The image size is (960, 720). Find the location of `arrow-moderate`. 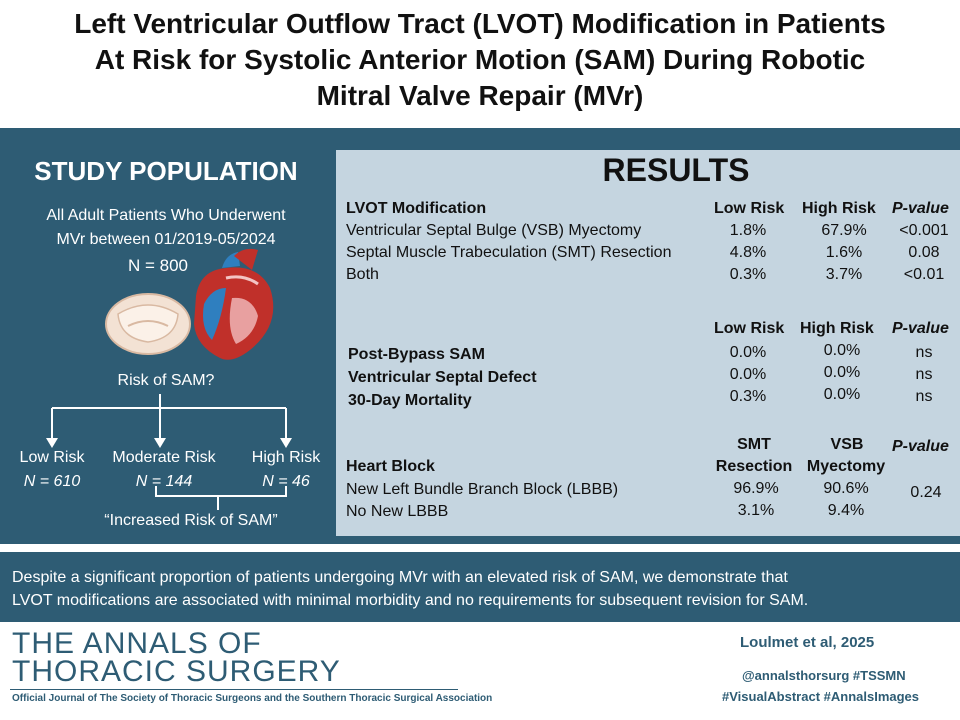

arrow-moderate is located at coordinates (160, 443).